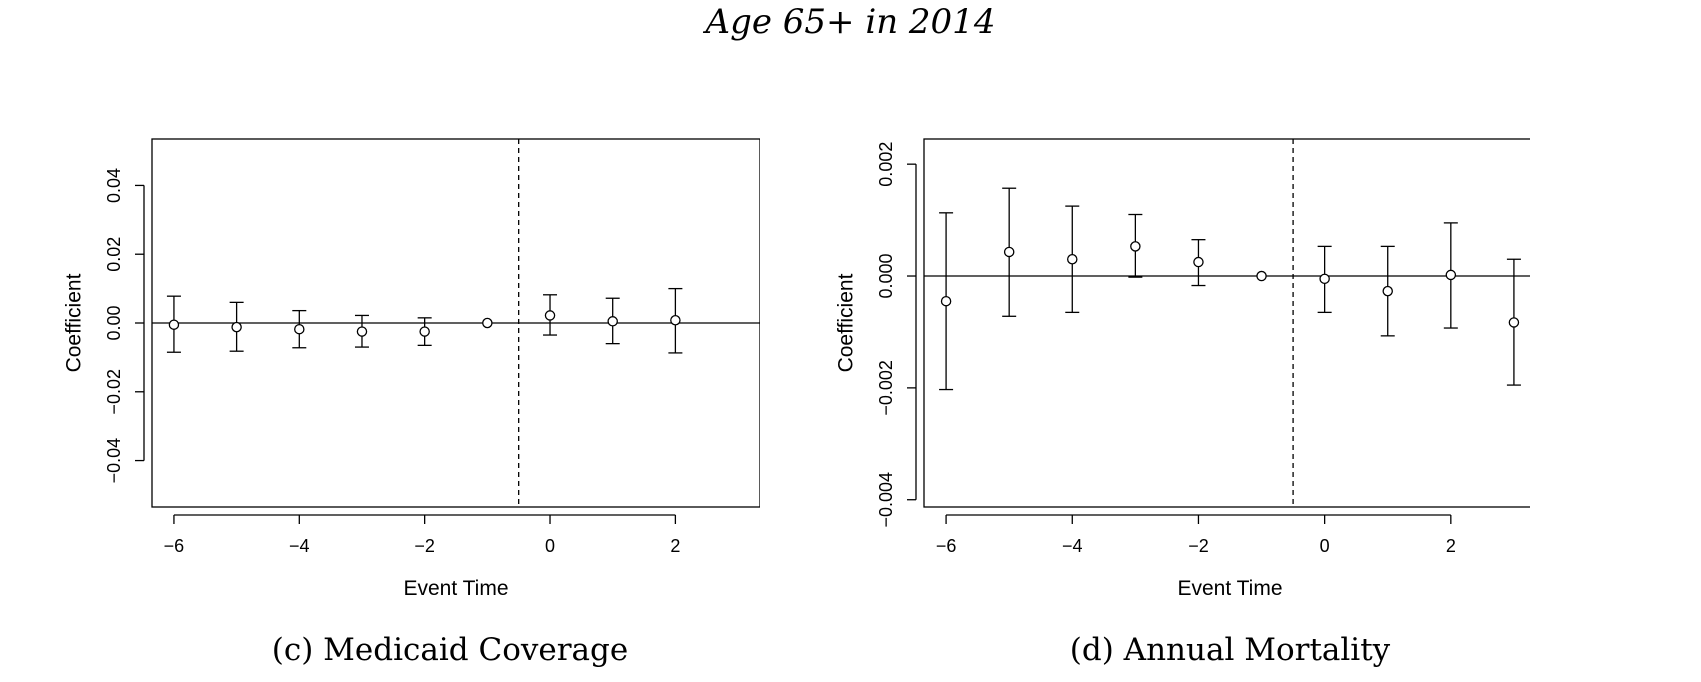 This screenshot has width=1701, height=682. Describe the element at coordinates (886, 388) in the screenshot. I see `y-tick-label: −0.002` at that location.